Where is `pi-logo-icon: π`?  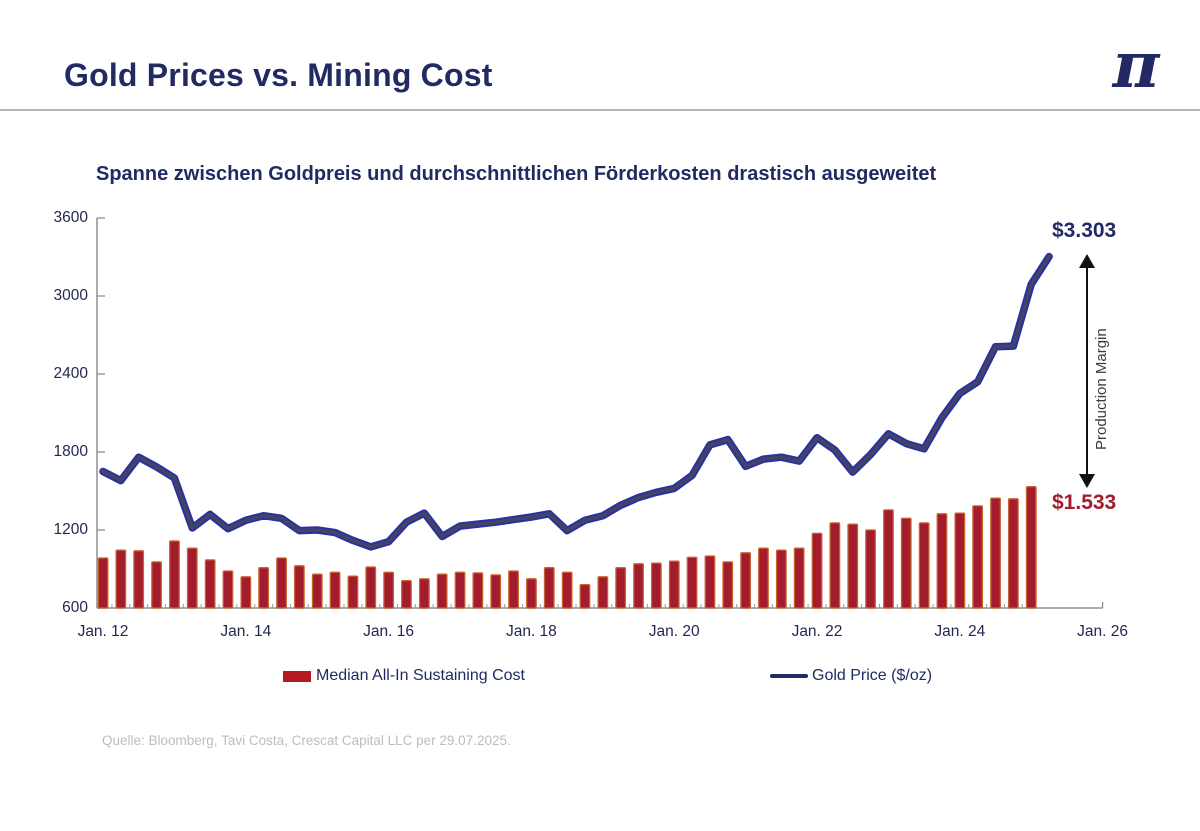 pi-logo-icon: π is located at coordinates (1136, 65).